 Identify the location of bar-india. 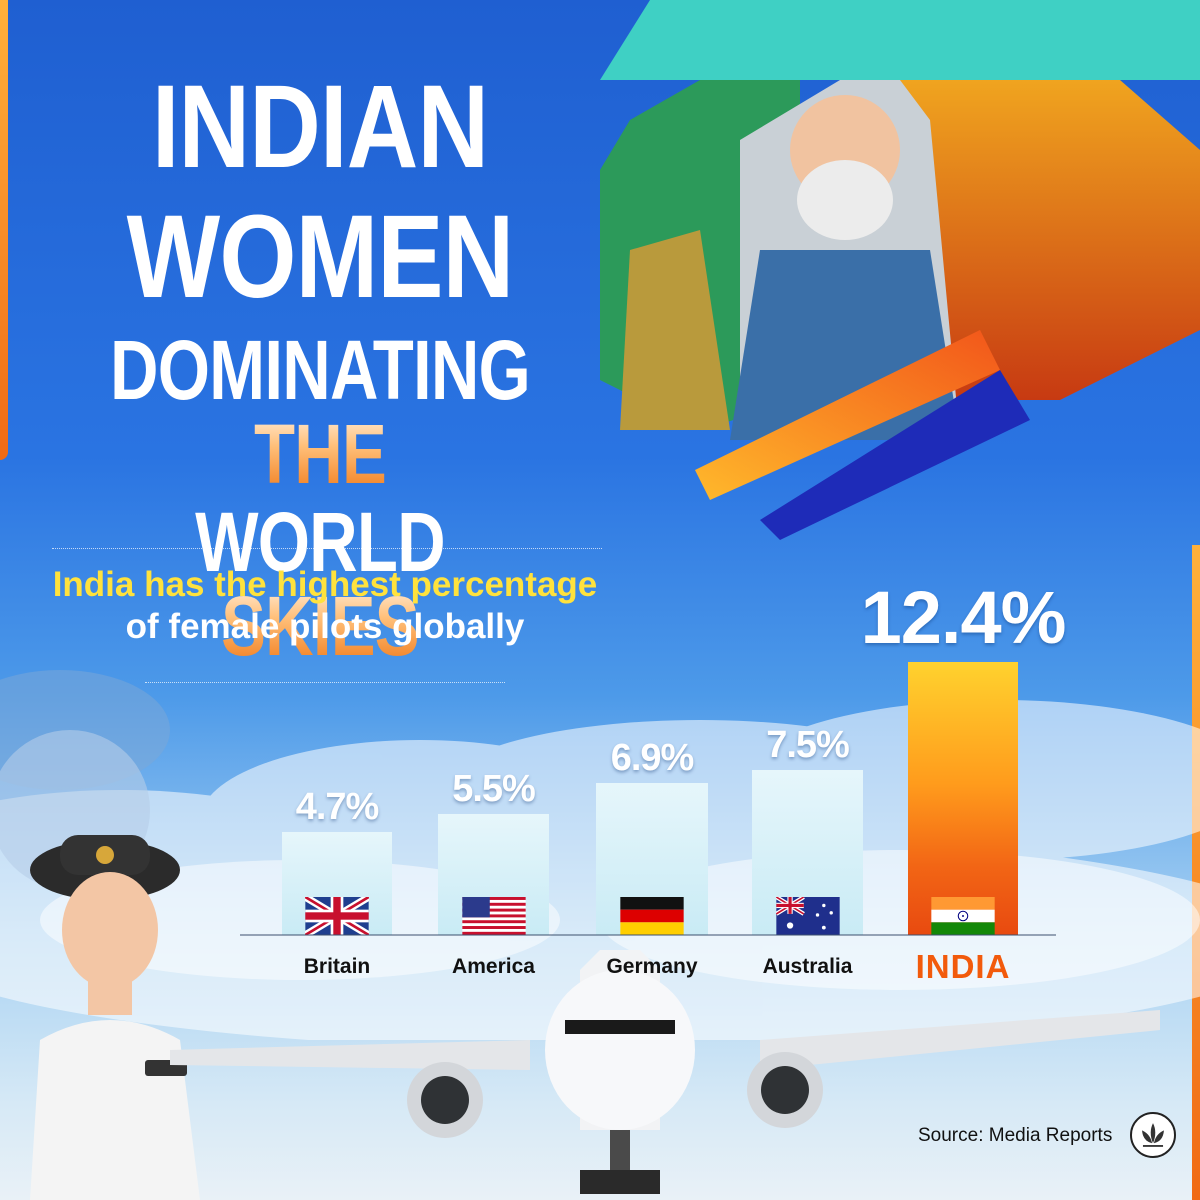
(963, 798).